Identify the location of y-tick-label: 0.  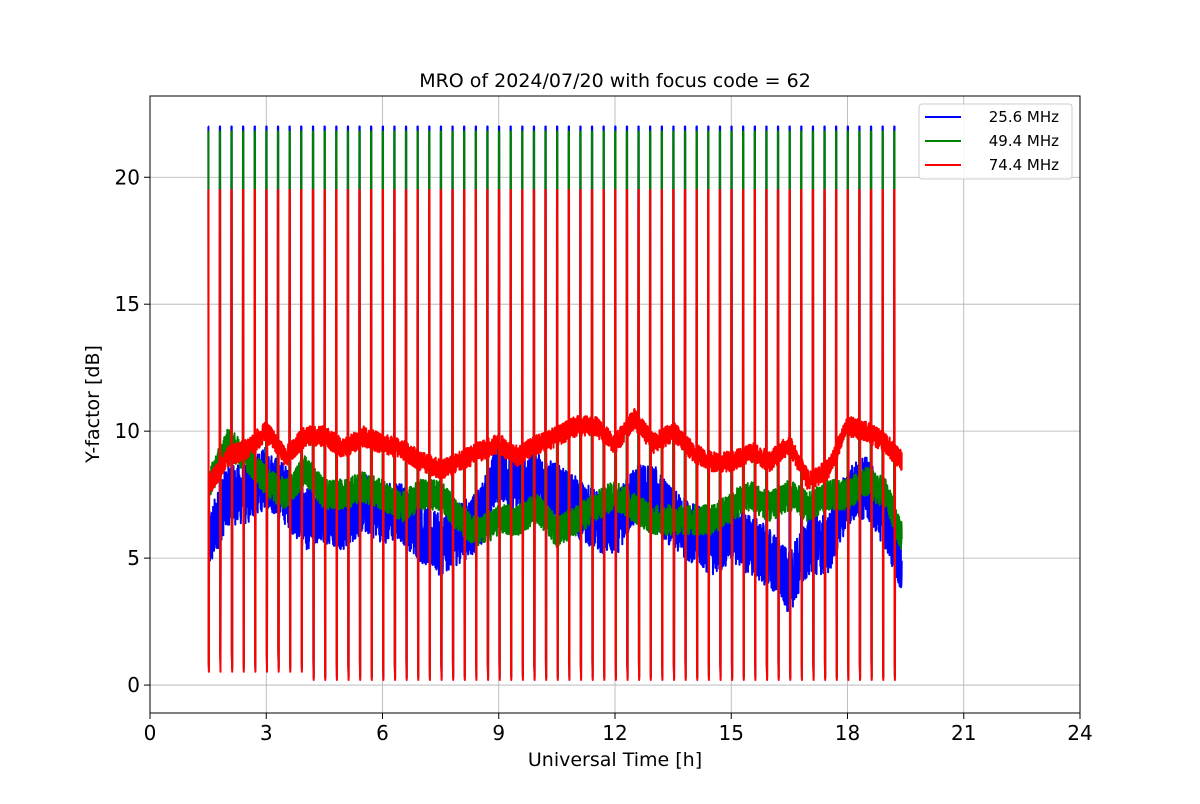
(133, 685).